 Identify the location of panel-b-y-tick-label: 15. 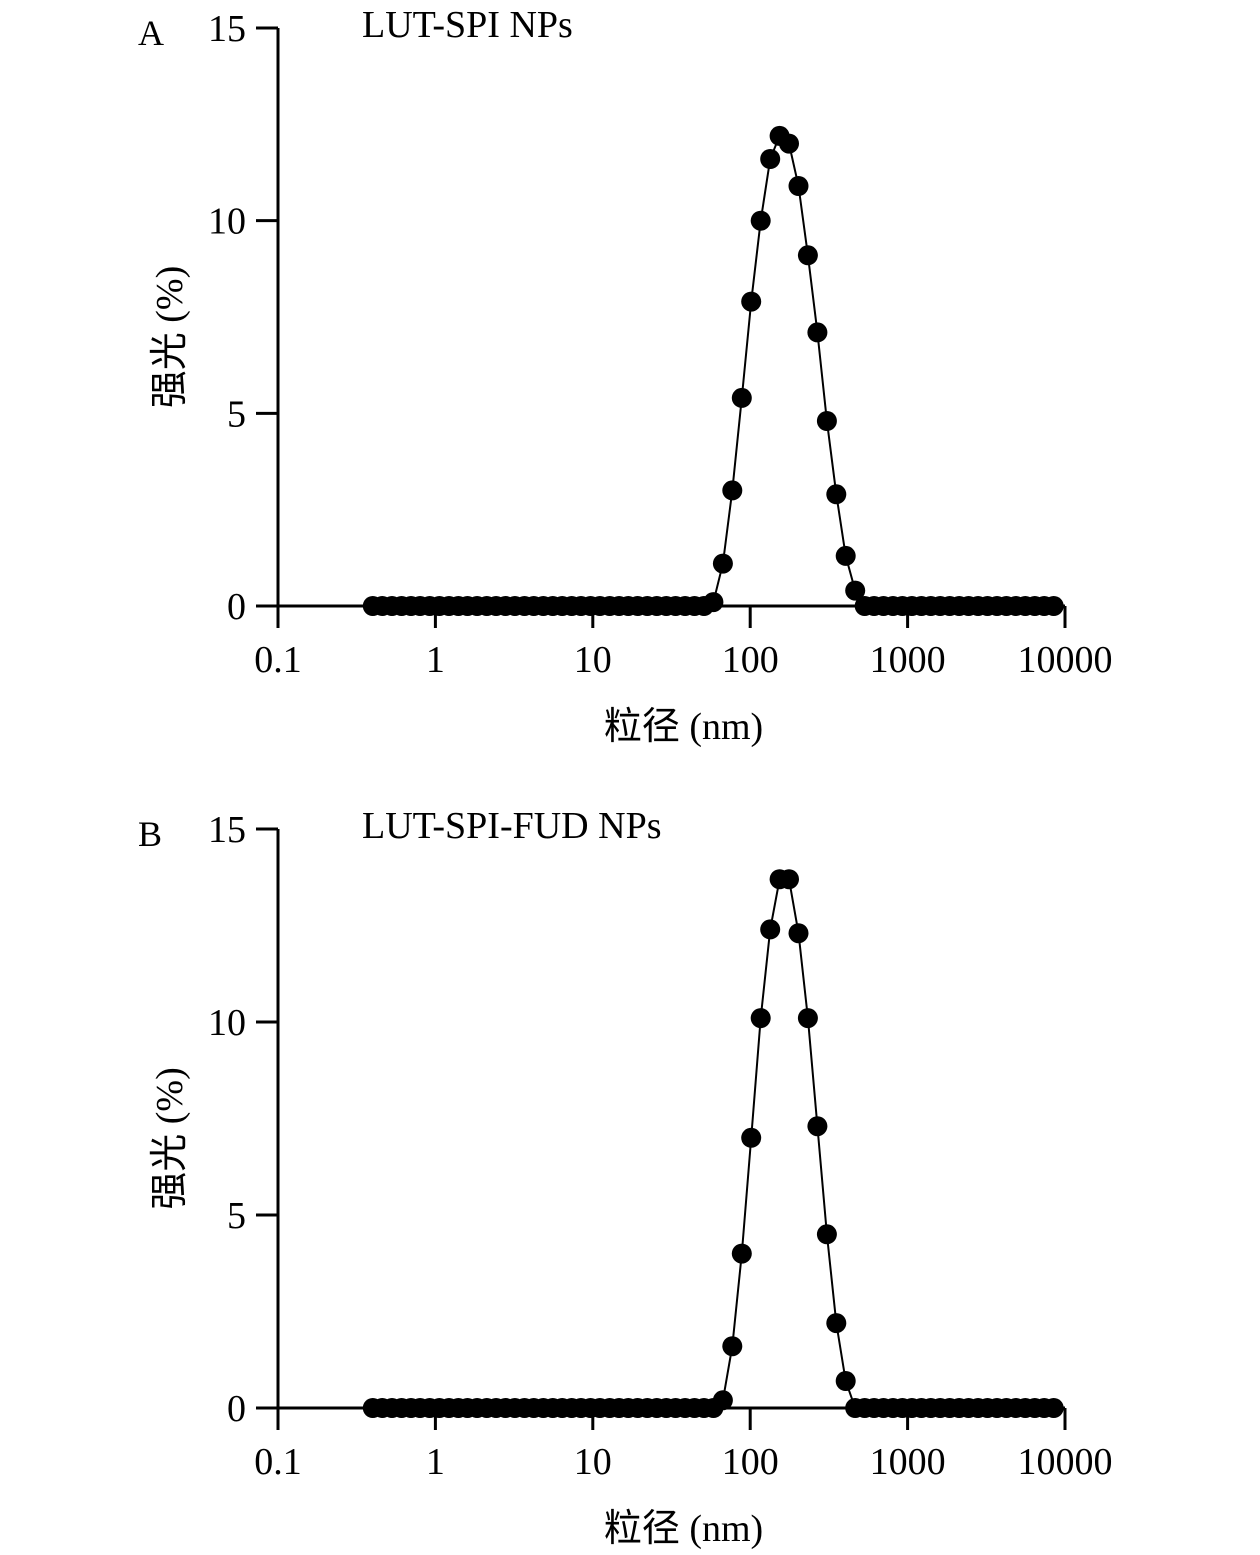
(227, 830).